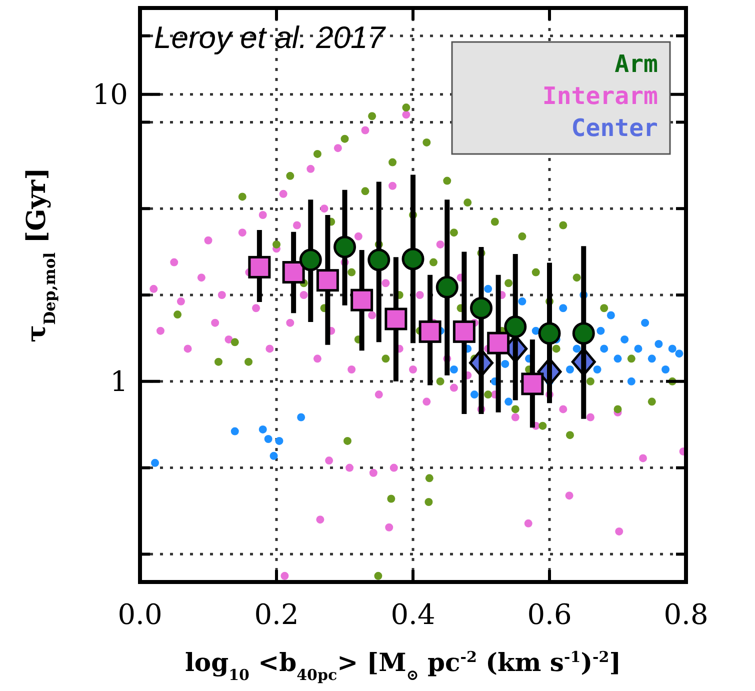 This screenshot has width=755, height=691. What do you see at coordinates (413, 614) in the screenshot?
I see `x-tick-label: 0.4` at bounding box center [413, 614].